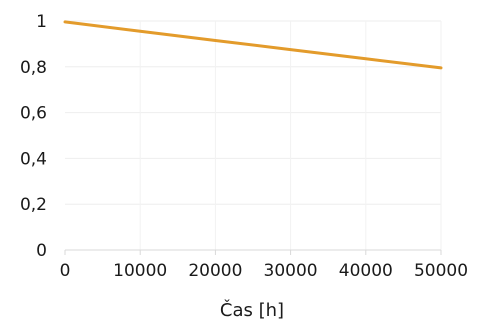 Image resolution: width=480 pixels, height=325 pixels. I want to click on x-tick-label: 50000, so click(441, 271).